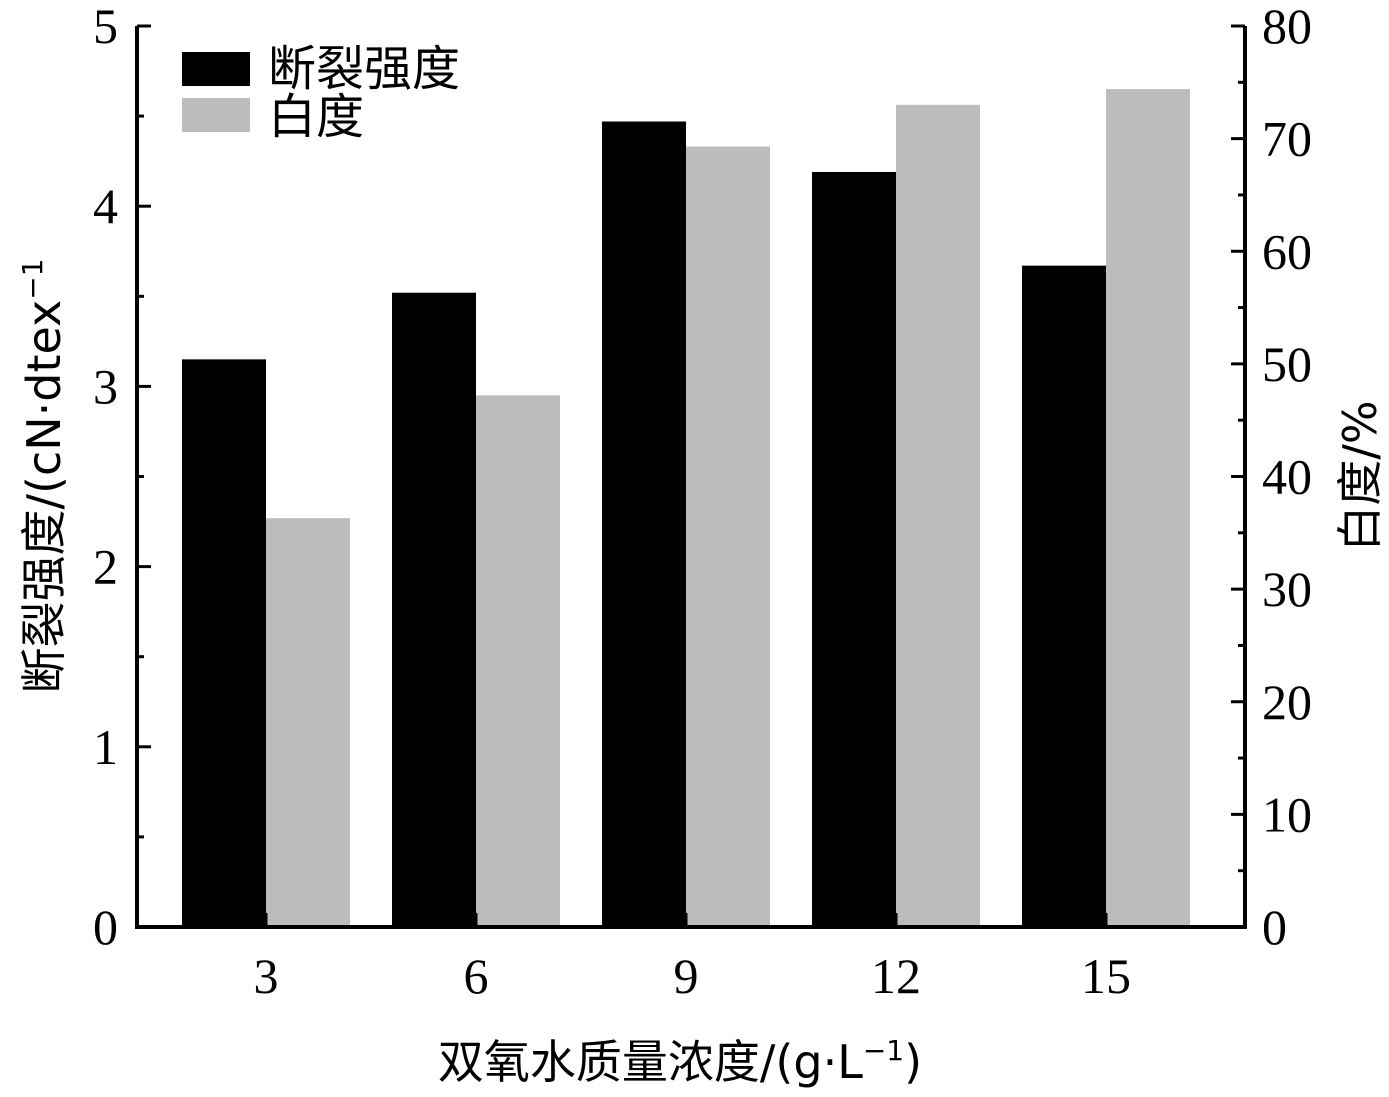 This screenshot has width=1389, height=1097. I want to click on right-tick-label-60: 60, so click(1287, 251).